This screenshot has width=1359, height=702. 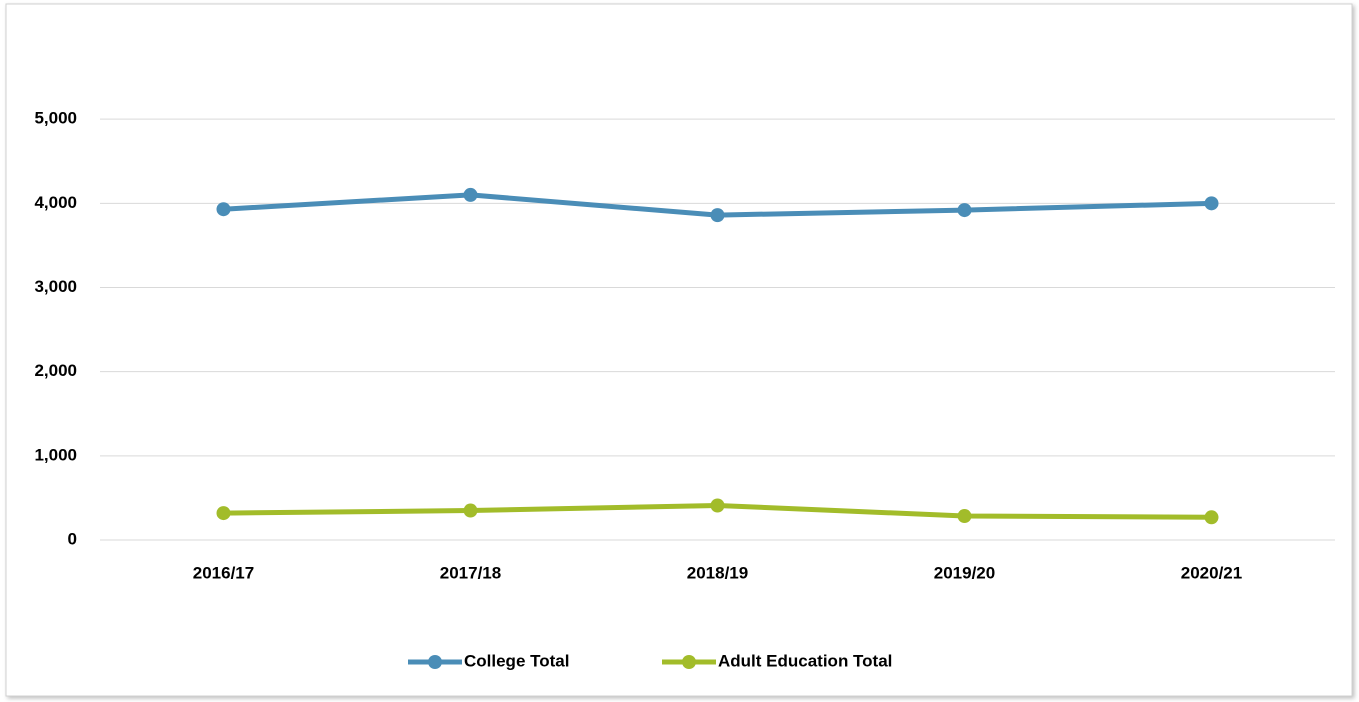 I want to click on y-tick-label: 4,000, so click(x=55, y=202).